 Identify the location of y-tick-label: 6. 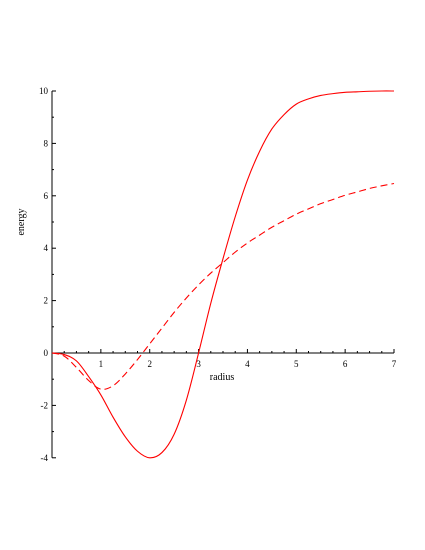
(46, 196).